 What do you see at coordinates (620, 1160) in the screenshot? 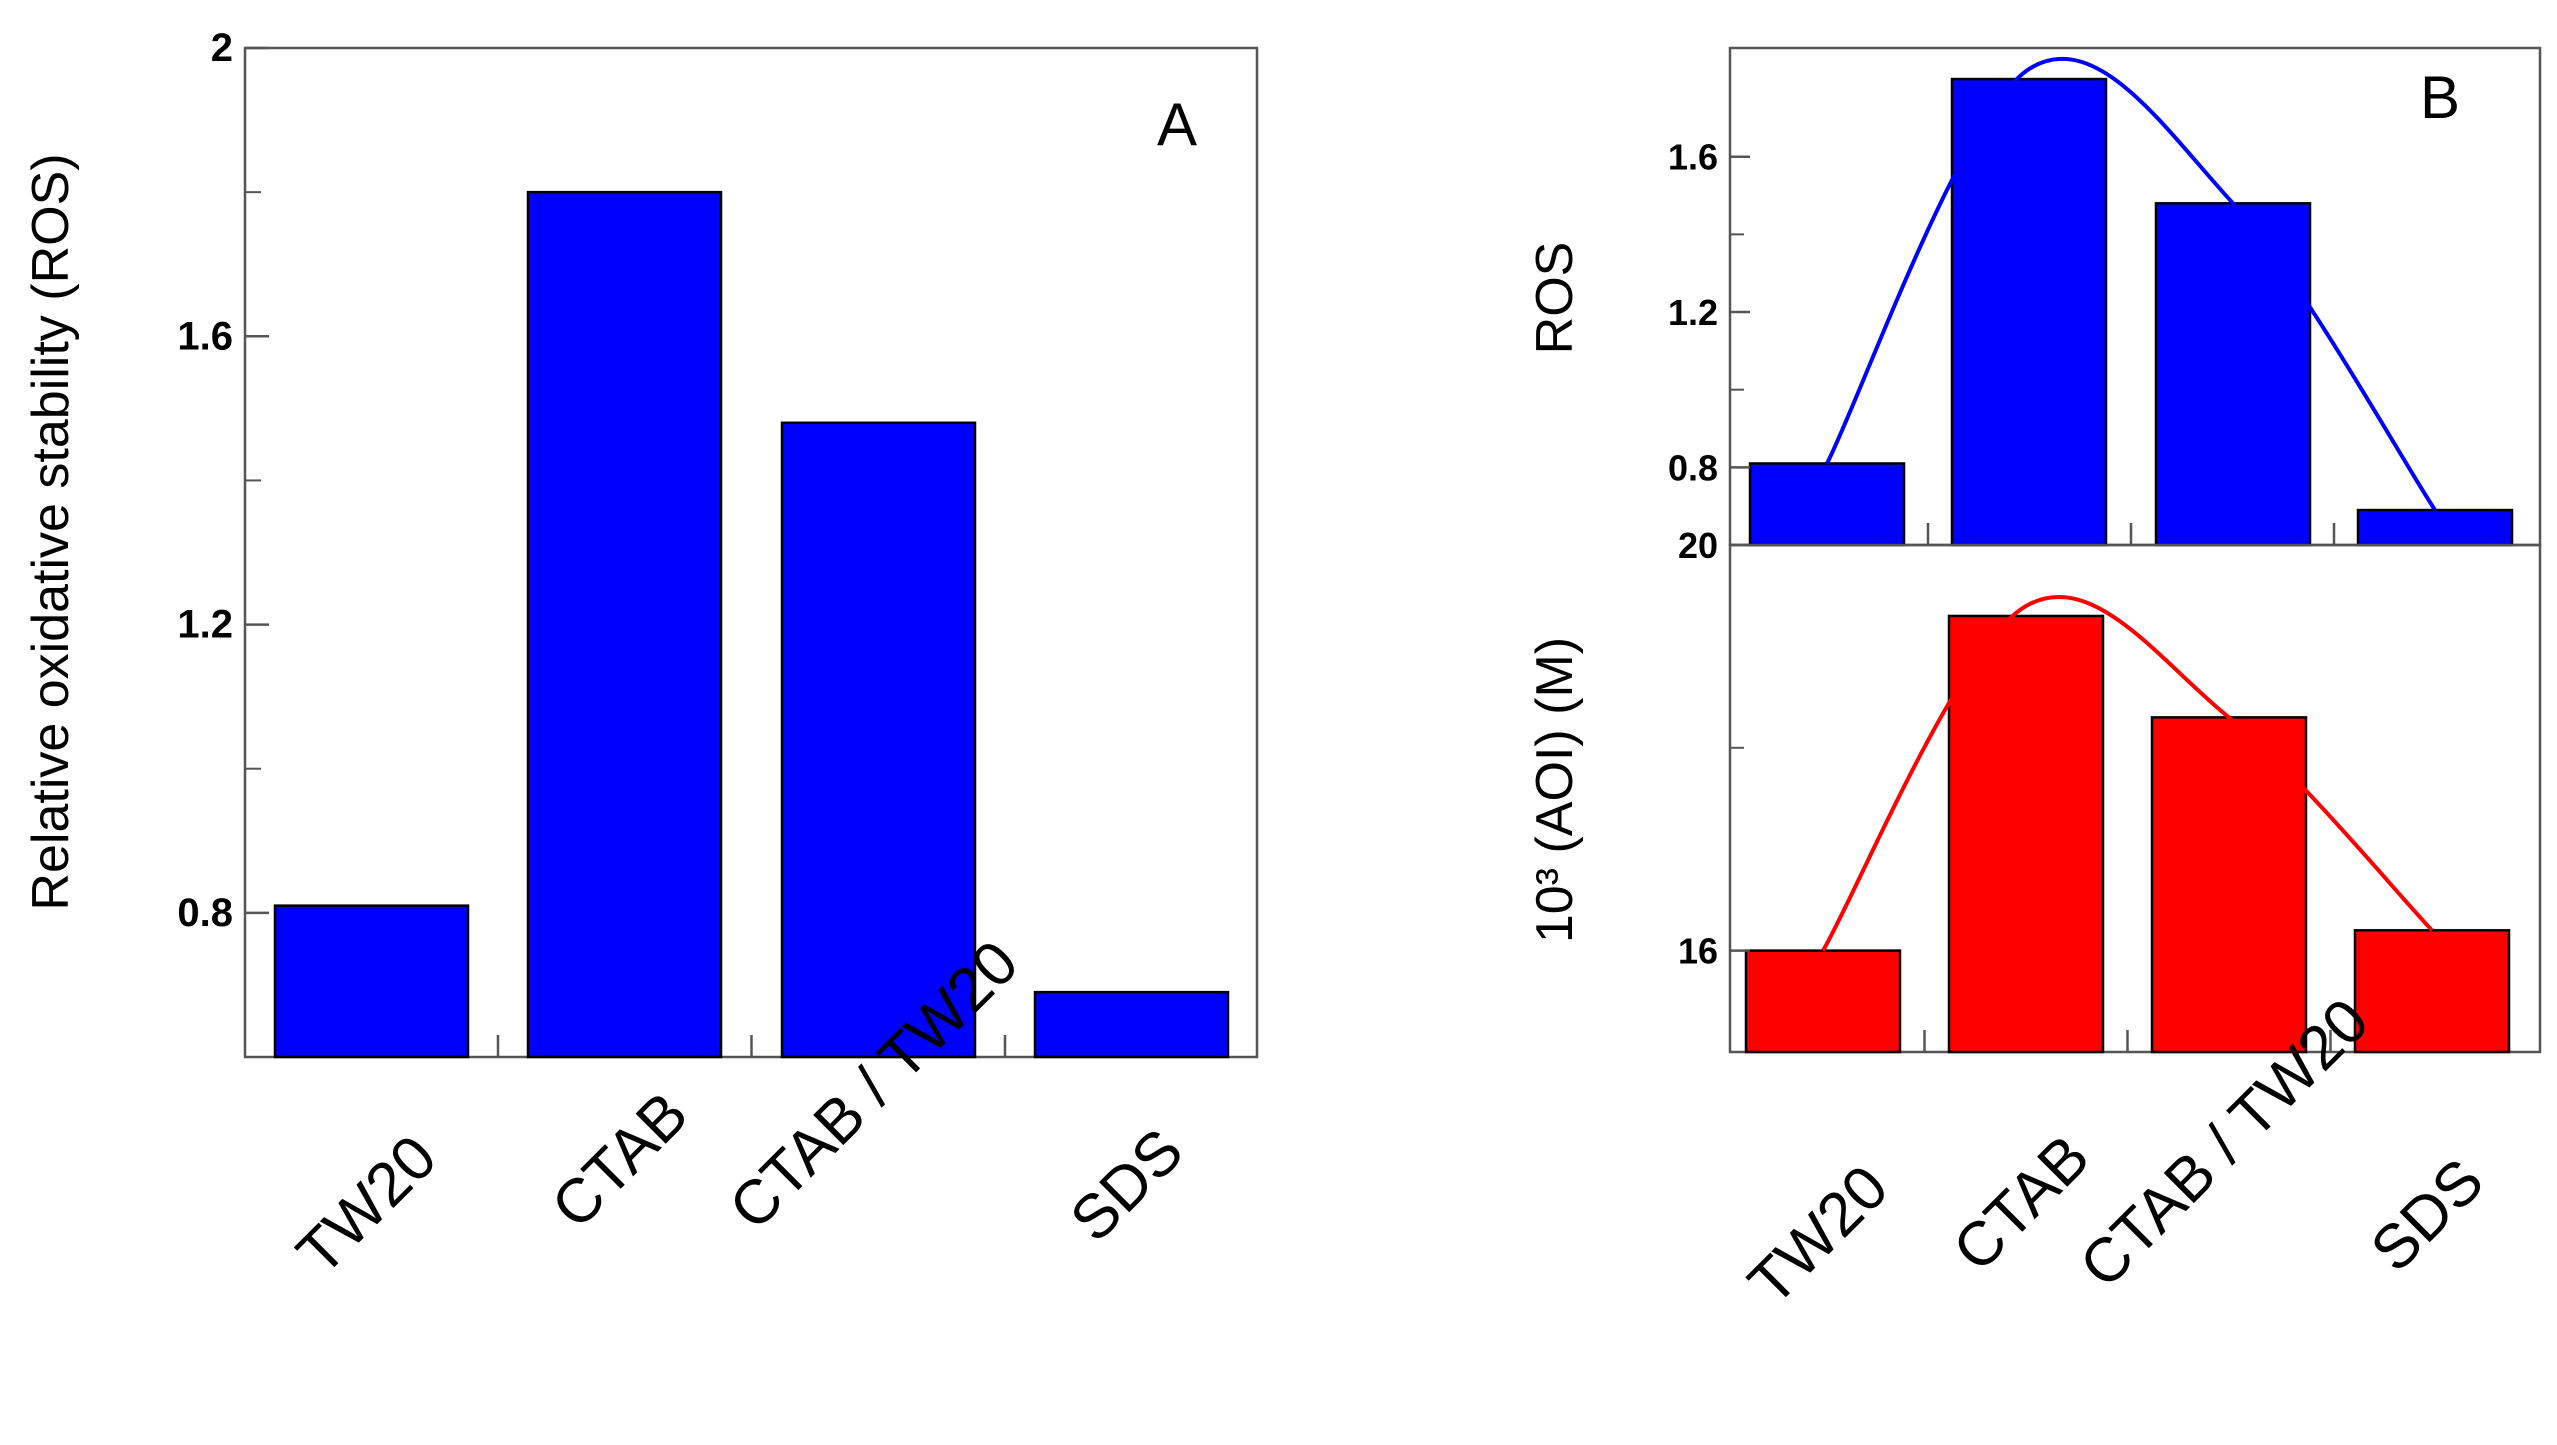
I see `x-category-label-a-1: CTAB` at bounding box center [620, 1160].